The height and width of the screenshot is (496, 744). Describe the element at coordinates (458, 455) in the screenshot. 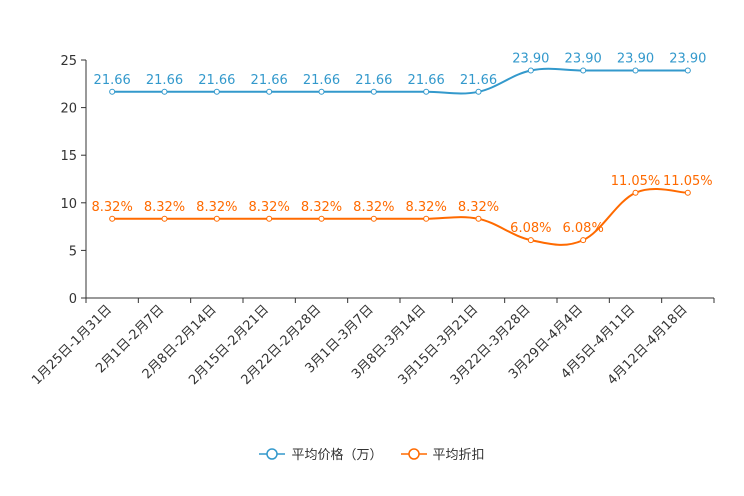

I see `legend-label: 平均折扣` at that location.